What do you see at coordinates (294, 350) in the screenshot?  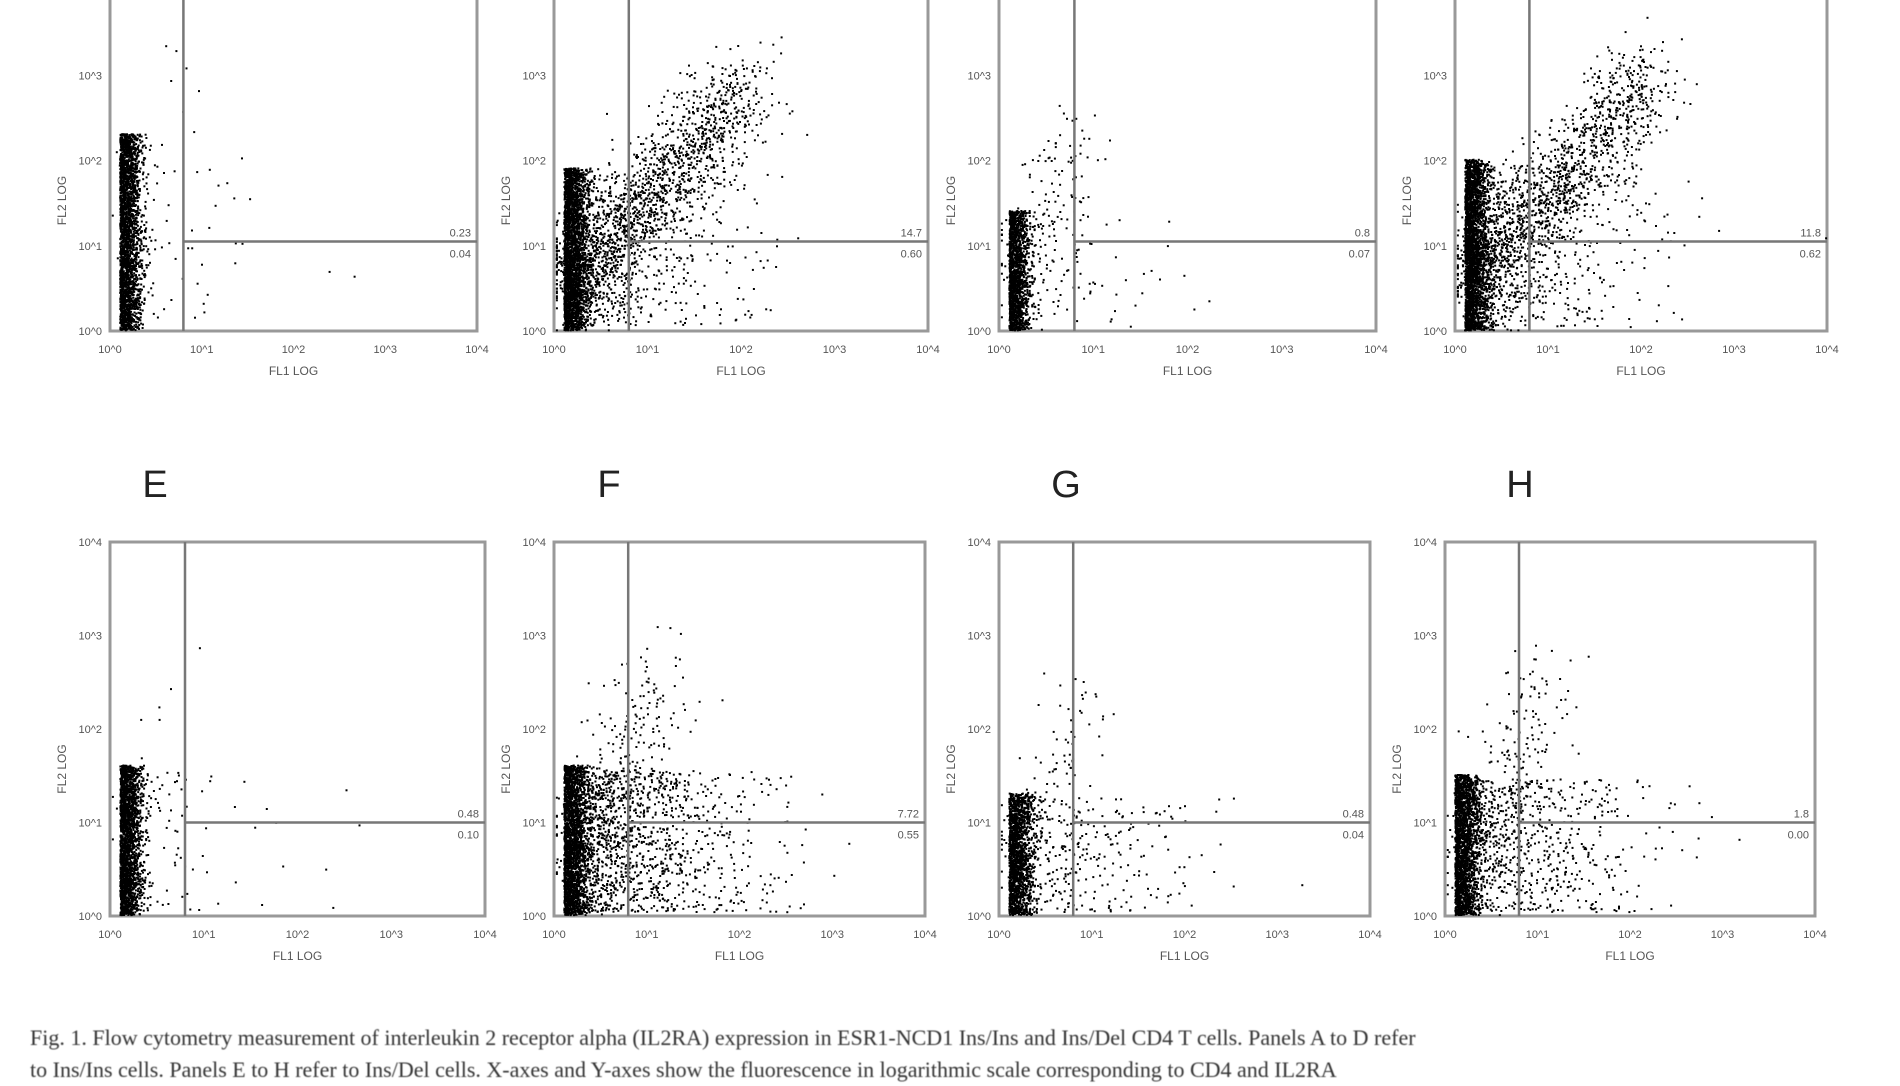 I see `x-tick-label: 10^2` at bounding box center [294, 350].